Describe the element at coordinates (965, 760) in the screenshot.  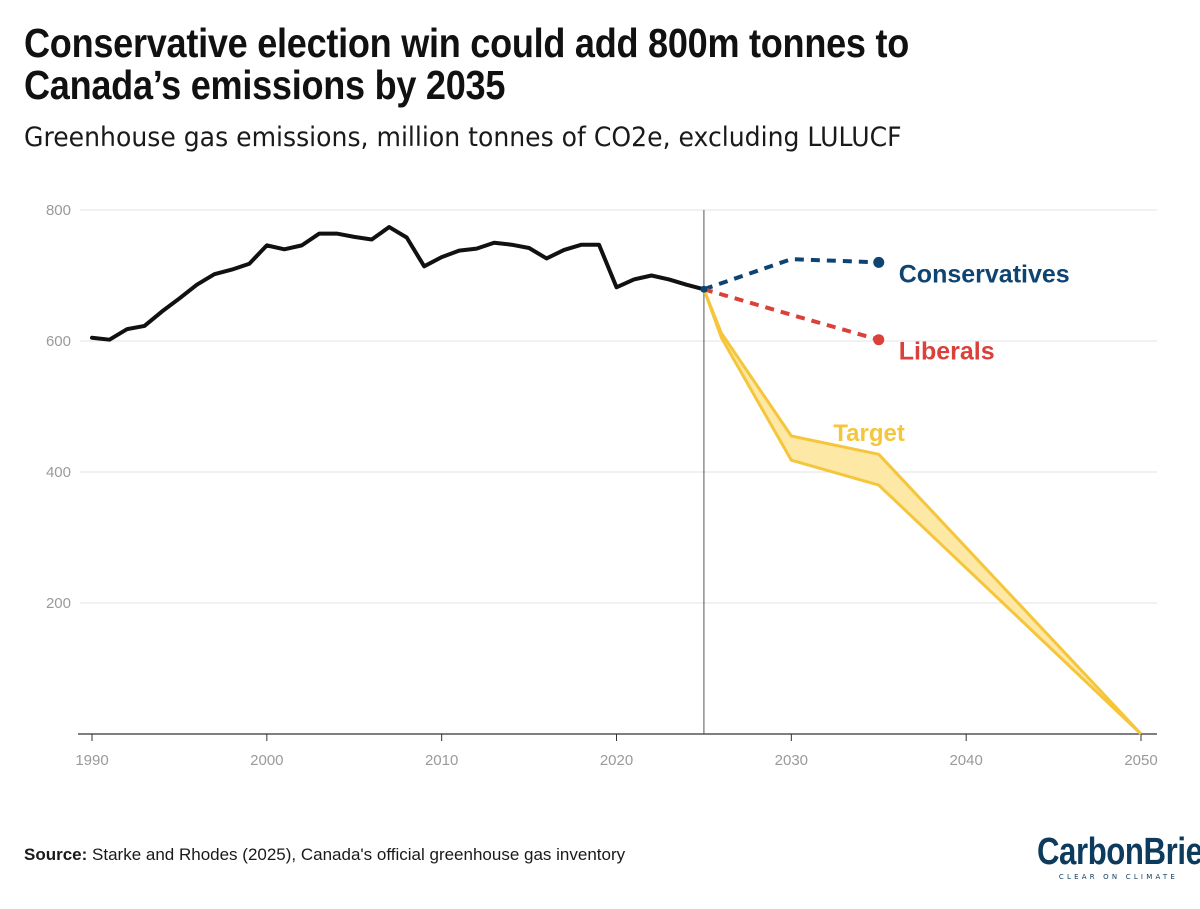
I see `x-tick-label: 2040` at that location.